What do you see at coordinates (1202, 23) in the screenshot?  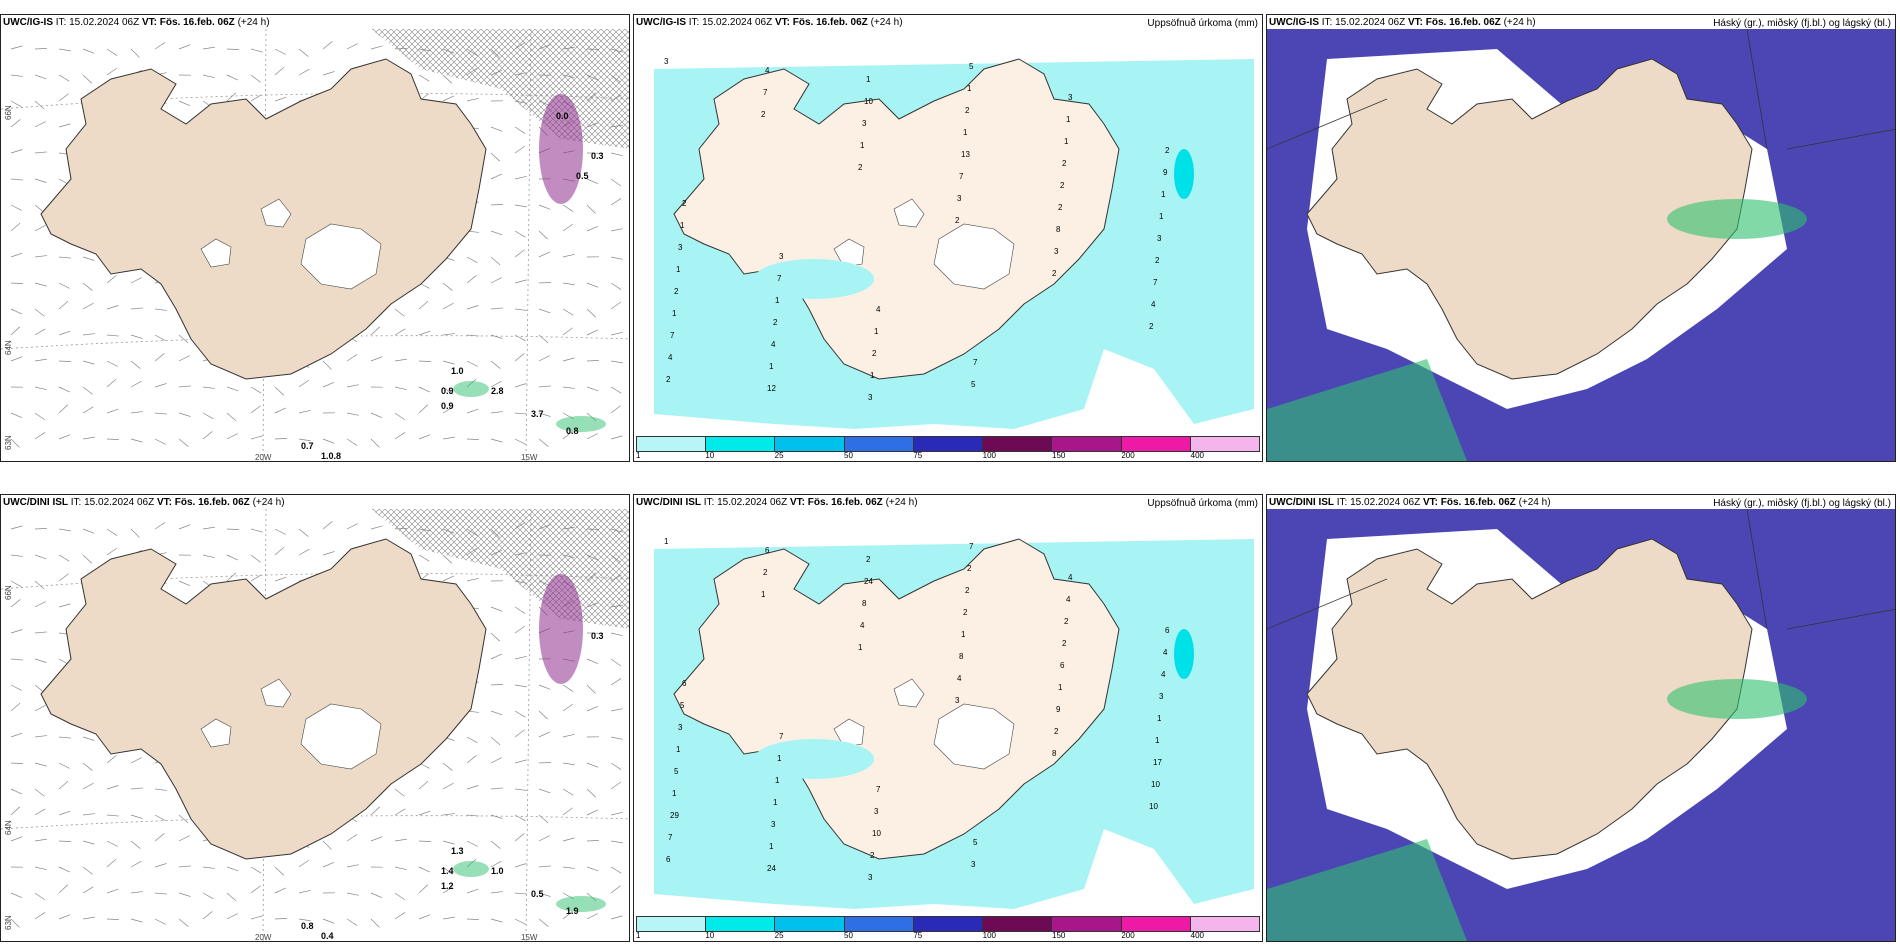 I see `precip-title: Uppsöfnuð úrkoma (mm)` at bounding box center [1202, 23].